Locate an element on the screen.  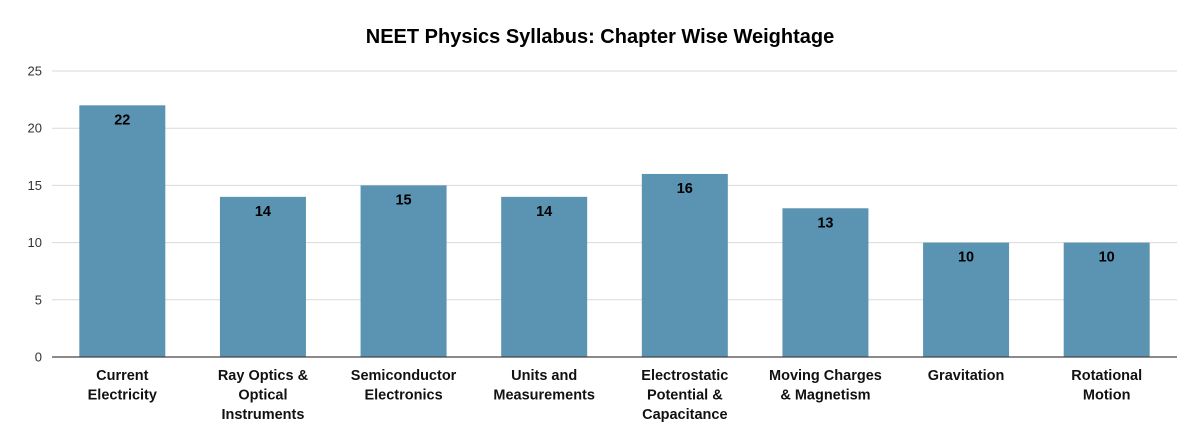
y-tick-label: 5 is located at coordinates (38, 299).